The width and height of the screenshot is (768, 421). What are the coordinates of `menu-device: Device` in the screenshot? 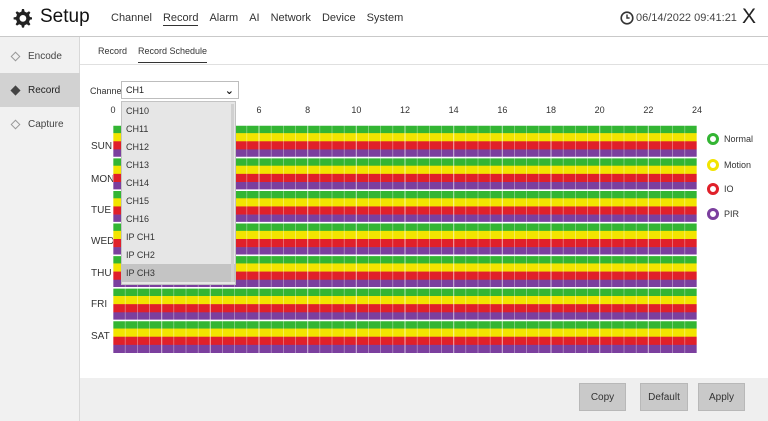 It's located at (338, 18).